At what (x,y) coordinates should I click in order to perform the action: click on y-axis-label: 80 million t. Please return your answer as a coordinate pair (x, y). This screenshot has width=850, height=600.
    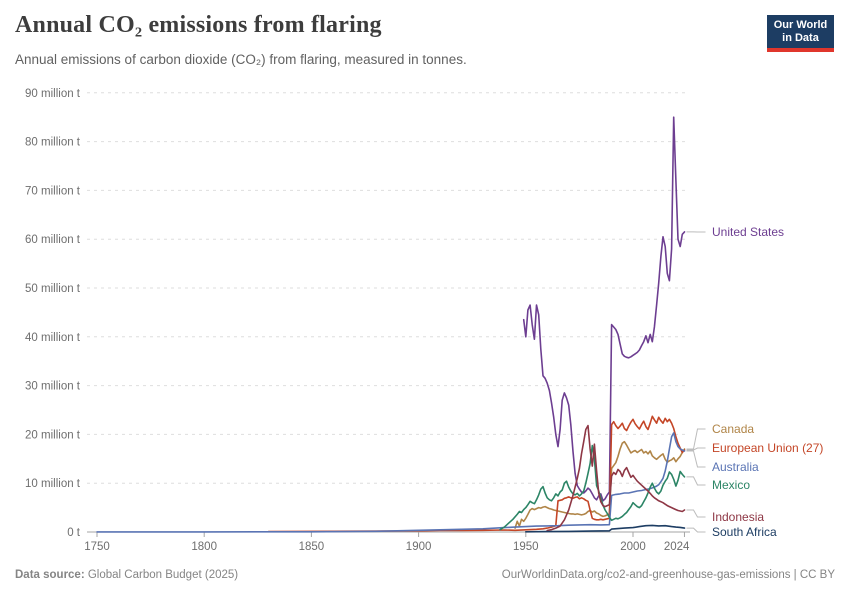
    Looking at the image, I should click on (53, 143).